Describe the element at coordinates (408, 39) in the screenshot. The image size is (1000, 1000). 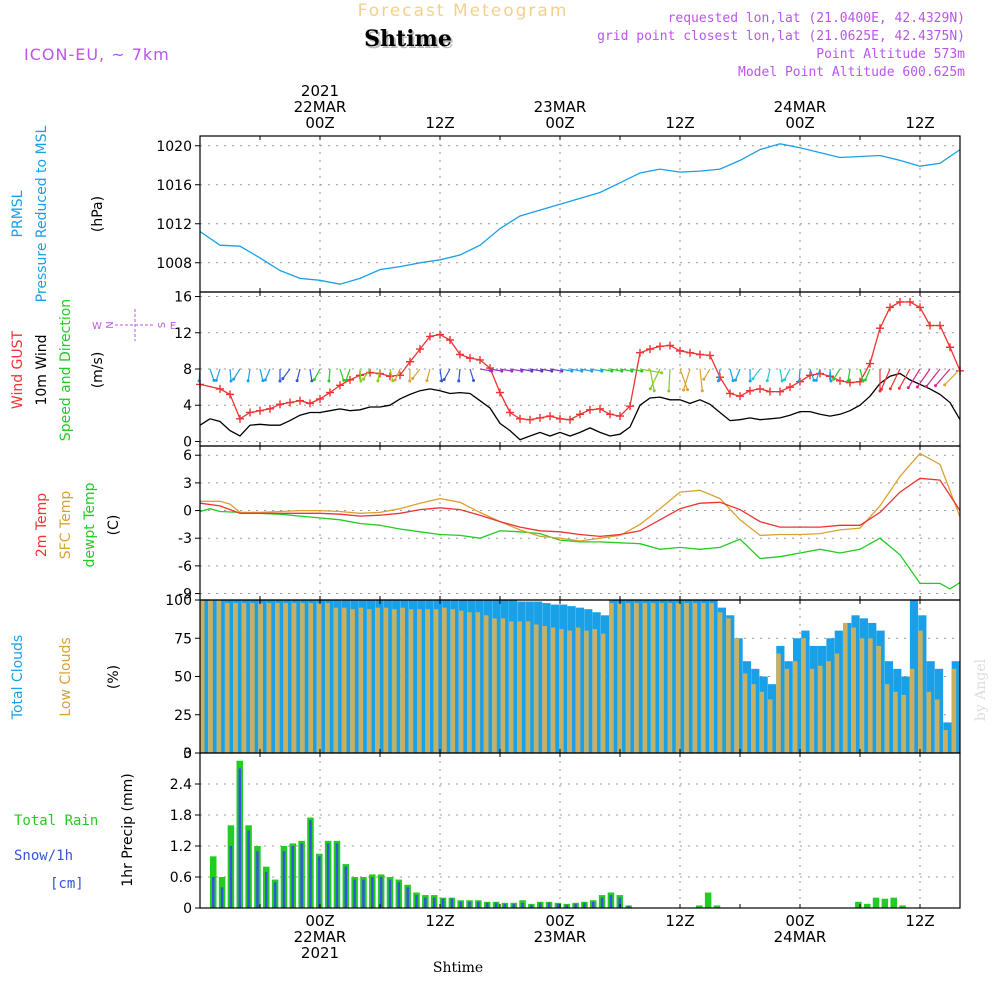
I see `location-title: Shtime` at that location.